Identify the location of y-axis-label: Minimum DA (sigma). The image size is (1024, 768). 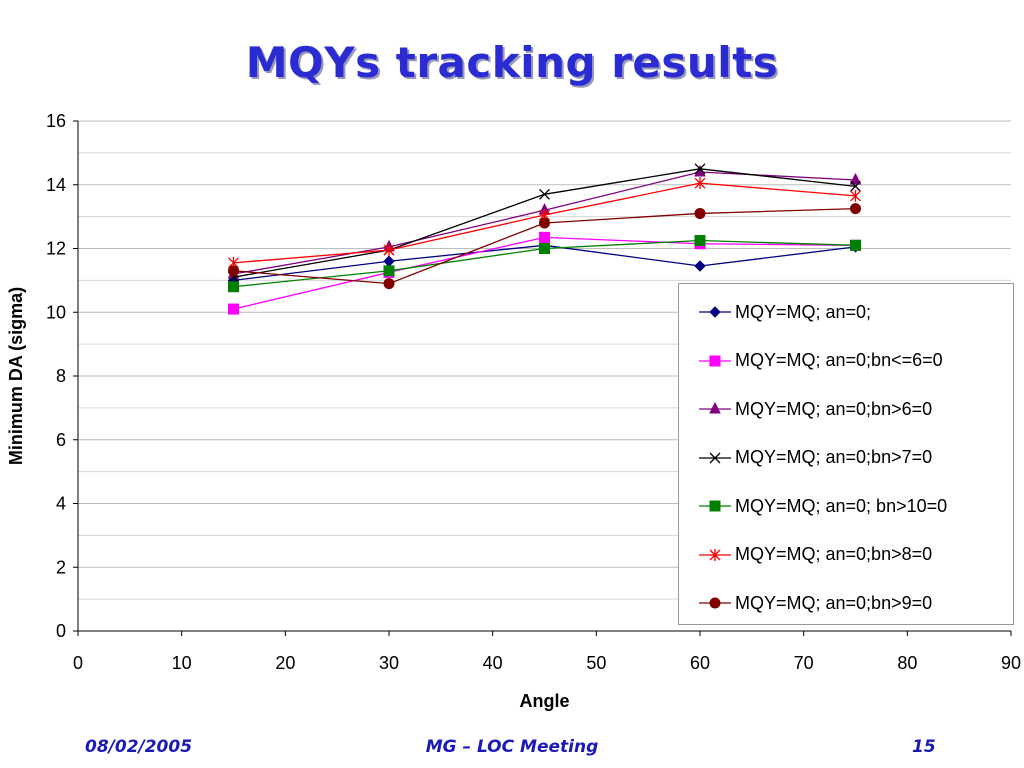
(16, 376).